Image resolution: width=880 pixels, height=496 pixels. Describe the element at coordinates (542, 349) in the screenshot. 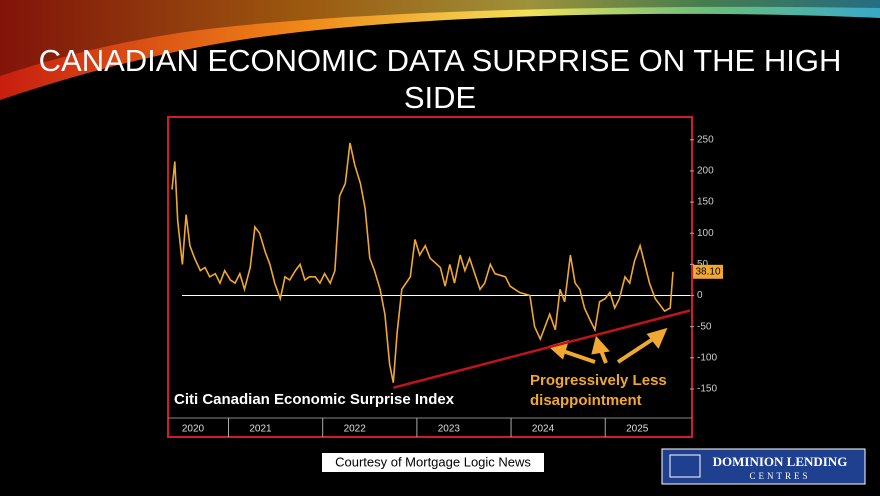

I see `trendline` at that location.